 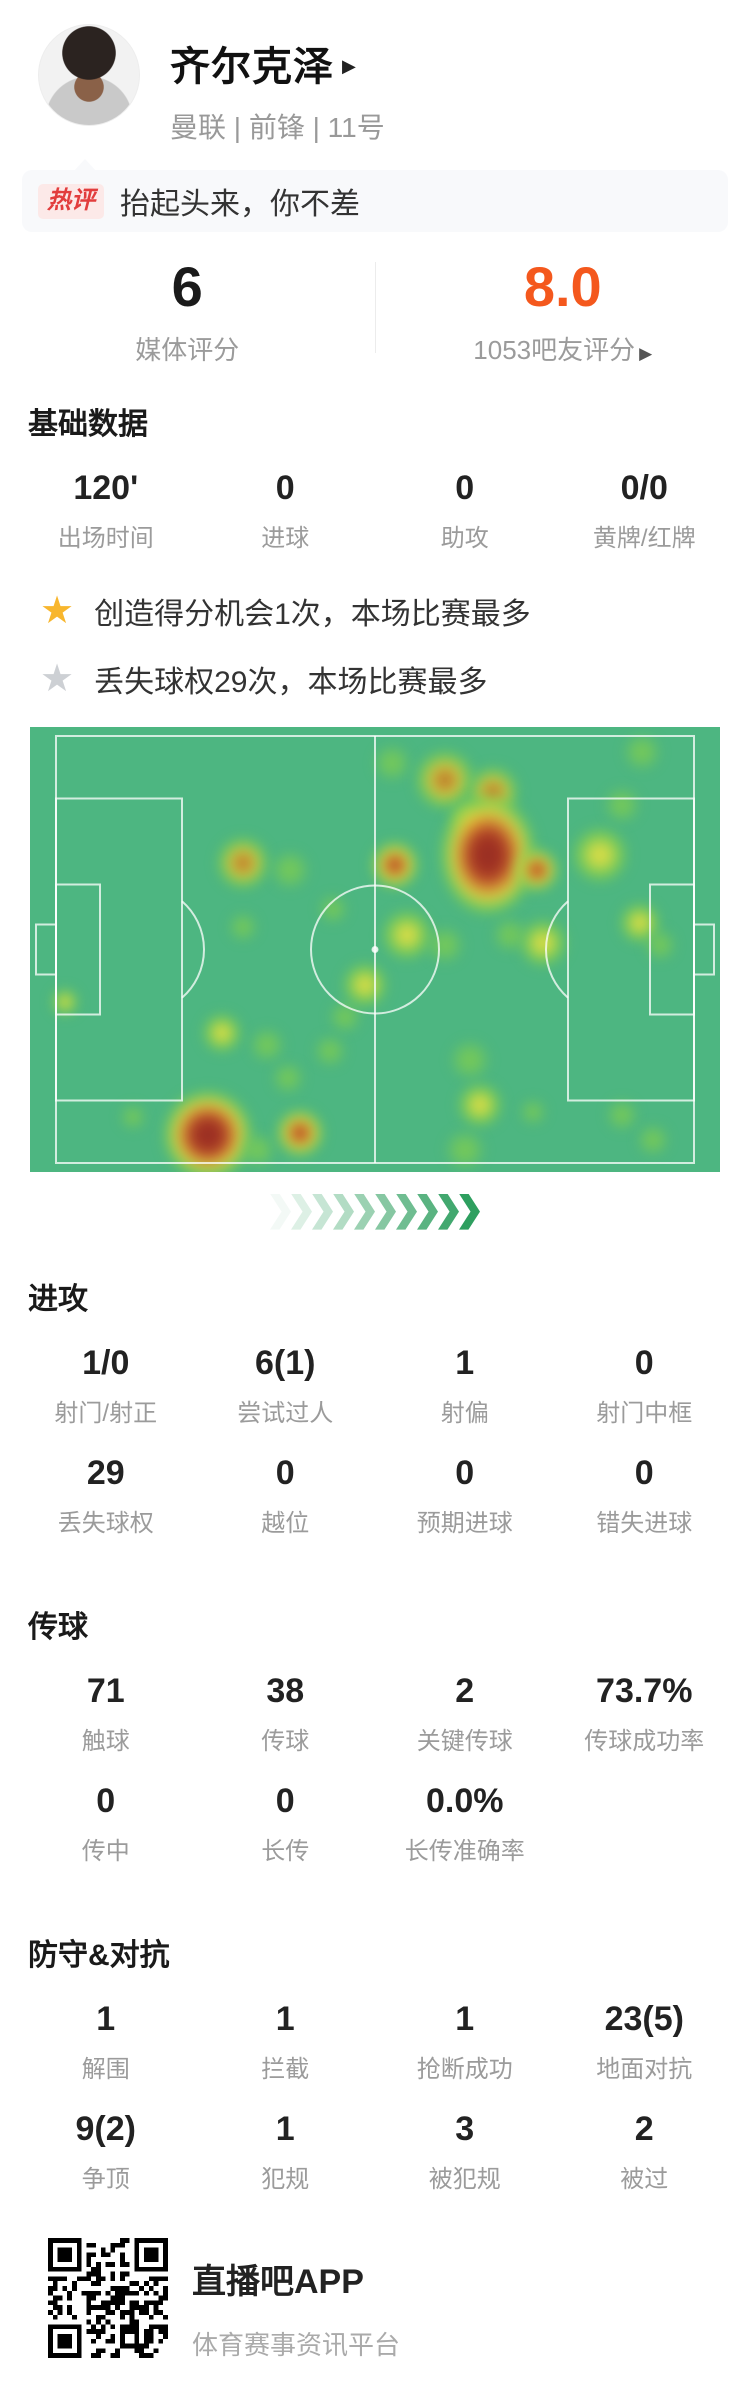 I want to click on stat-cell: 2 被过, so click(x=645, y=2152).